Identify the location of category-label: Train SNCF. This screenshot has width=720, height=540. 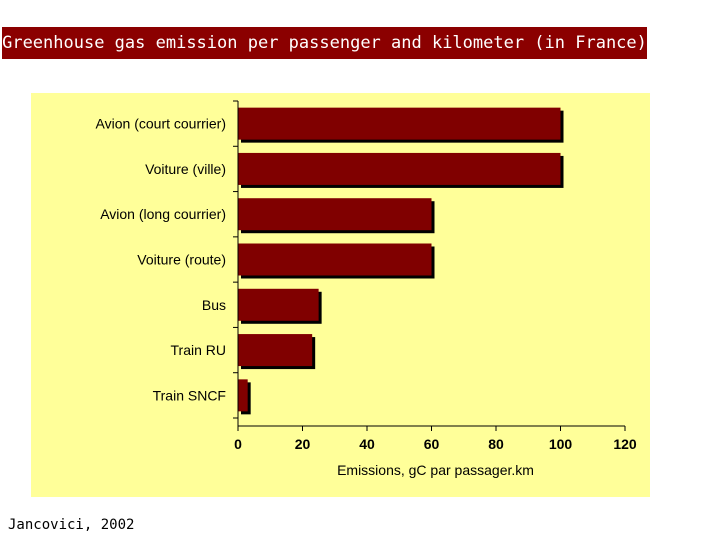
(189, 395).